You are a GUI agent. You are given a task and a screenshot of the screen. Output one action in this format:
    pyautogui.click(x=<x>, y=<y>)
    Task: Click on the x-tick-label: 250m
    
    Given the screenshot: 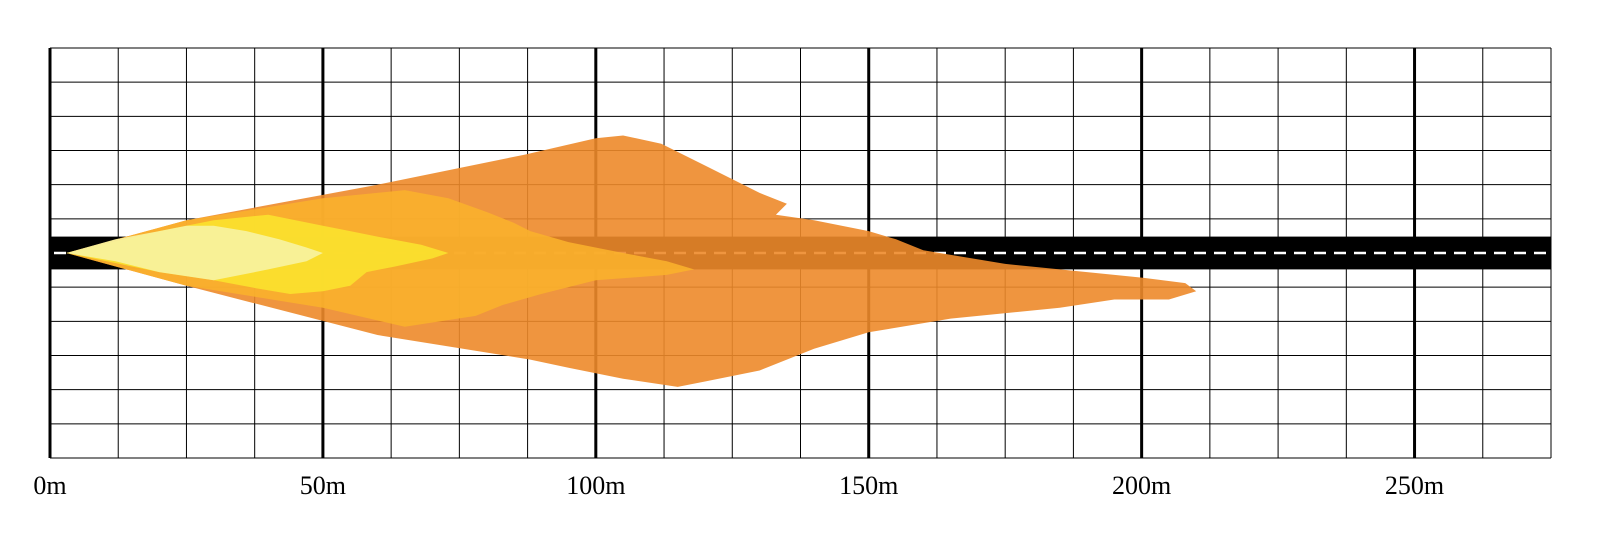 What is the action you would take?
    pyautogui.click(x=1414, y=485)
    